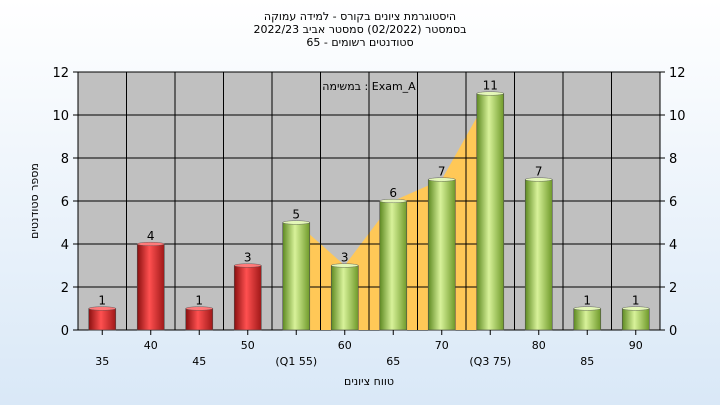 The height and width of the screenshot is (405, 720). What do you see at coordinates (248, 345) in the screenshot?
I see `x-tick-label: 50` at bounding box center [248, 345].